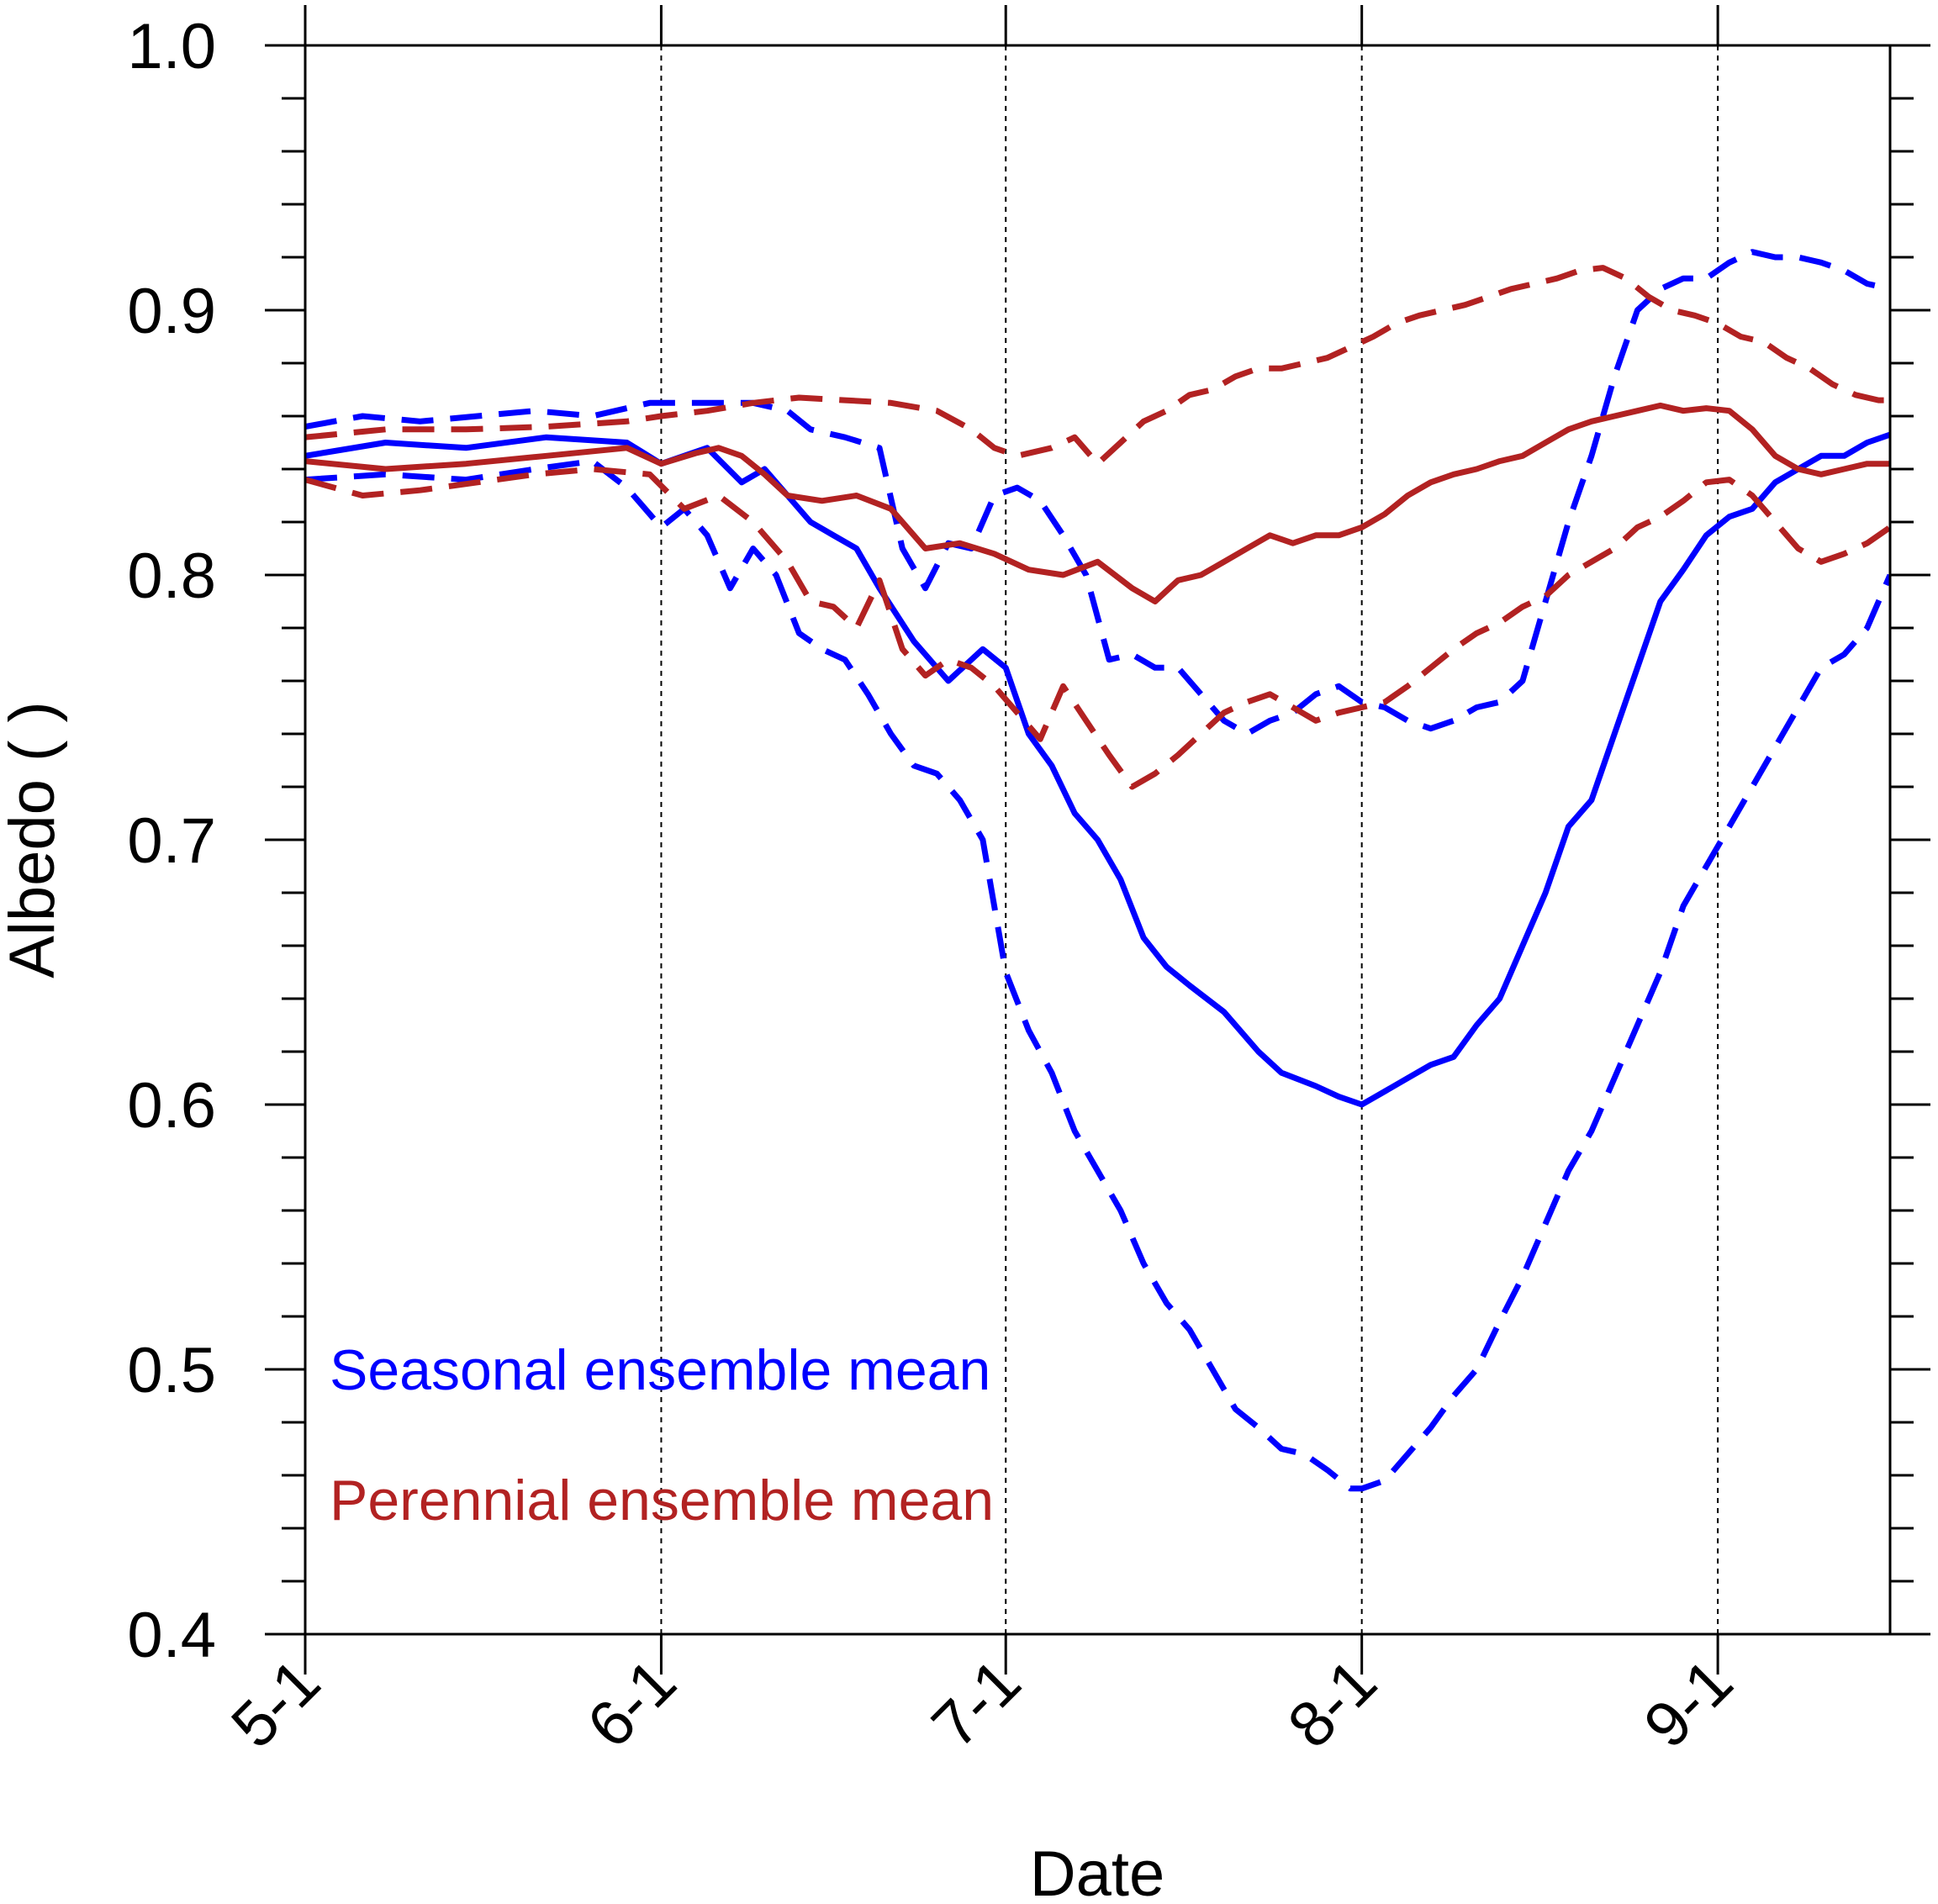 Image resolution: width=1938 pixels, height=1904 pixels. I want to click on y-tick-label: 0.8, so click(171, 576).